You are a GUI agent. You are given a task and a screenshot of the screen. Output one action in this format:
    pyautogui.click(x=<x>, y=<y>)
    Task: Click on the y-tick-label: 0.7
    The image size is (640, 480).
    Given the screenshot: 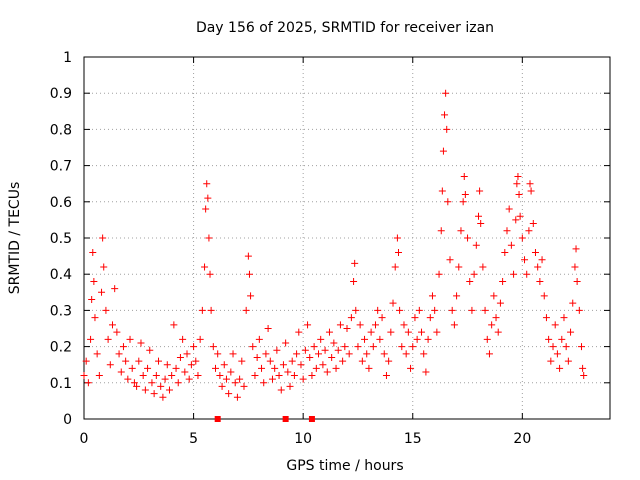 What is the action you would take?
    pyautogui.click(x=61, y=167)
    